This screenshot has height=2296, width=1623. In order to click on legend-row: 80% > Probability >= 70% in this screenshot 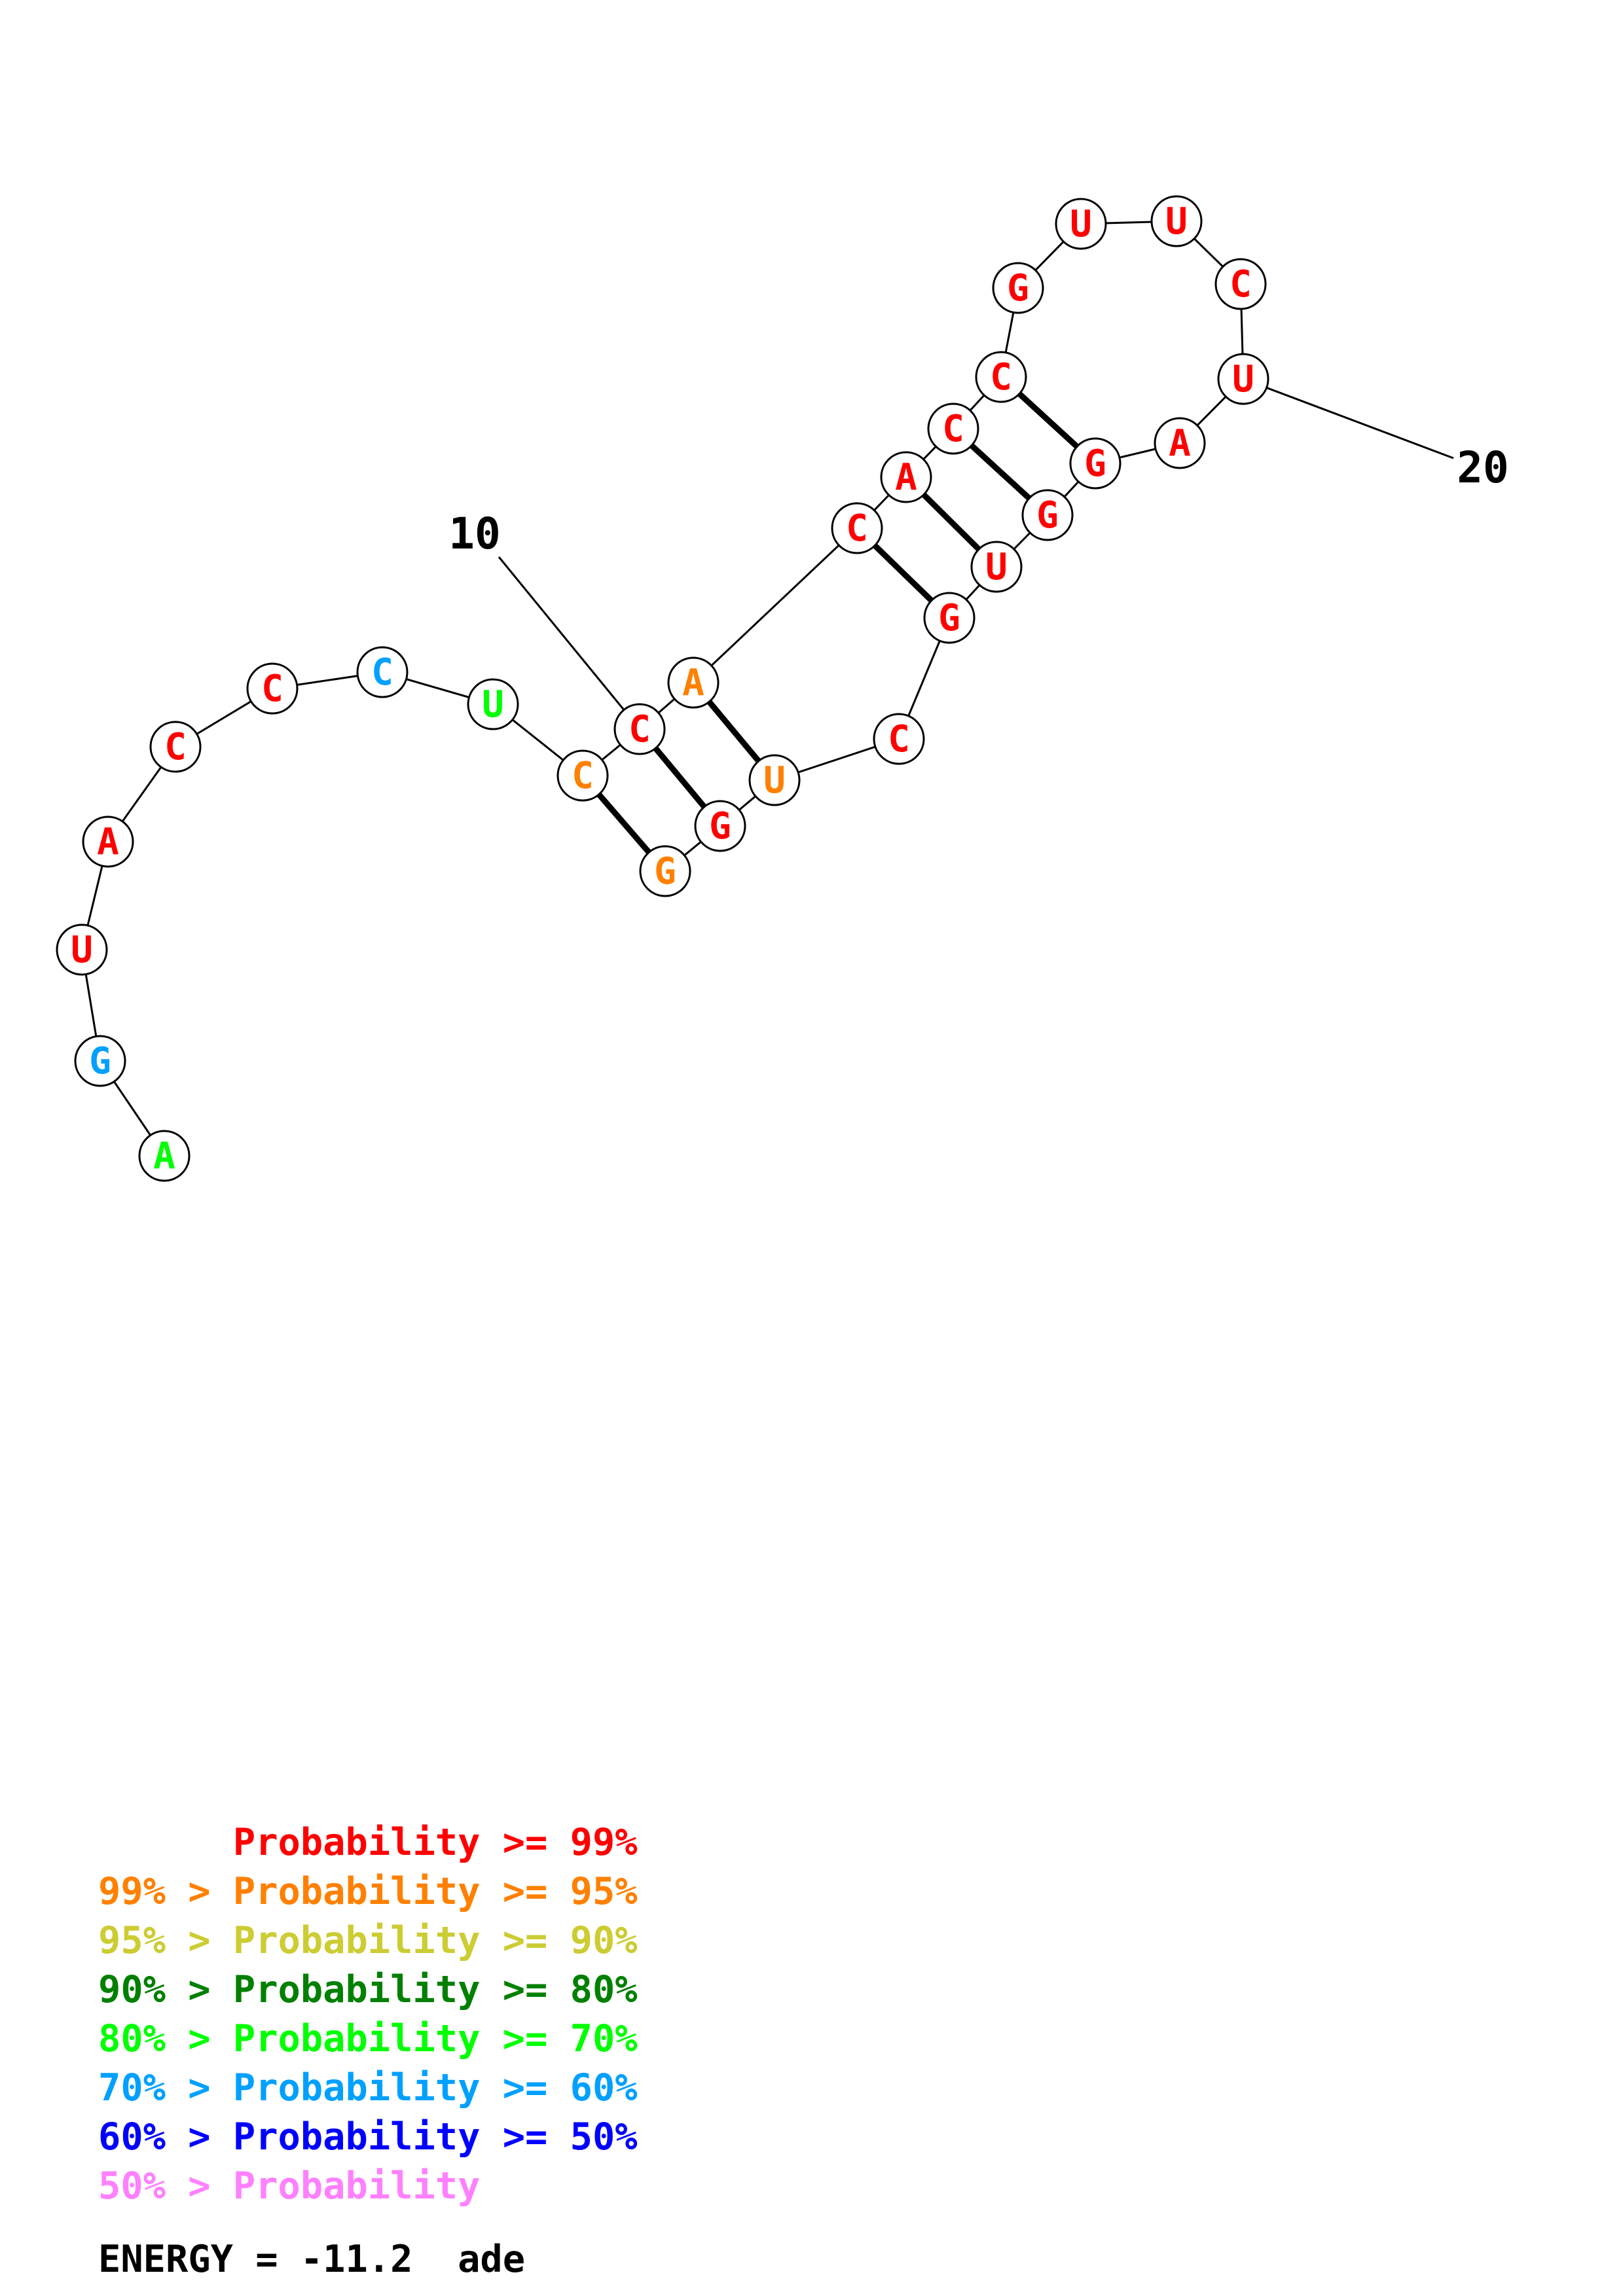, I will do `click(368, 2039)`.